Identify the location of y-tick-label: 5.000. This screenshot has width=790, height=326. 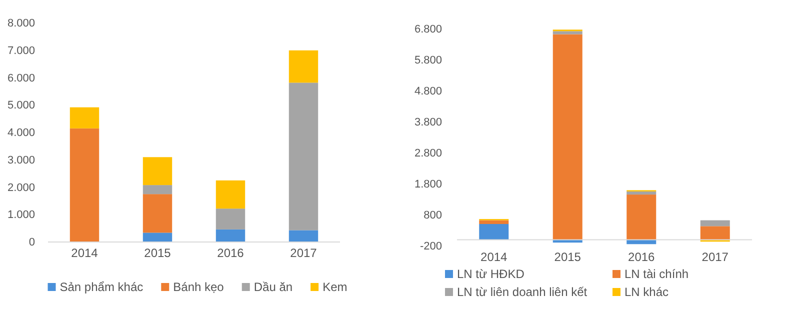
(21, 106).